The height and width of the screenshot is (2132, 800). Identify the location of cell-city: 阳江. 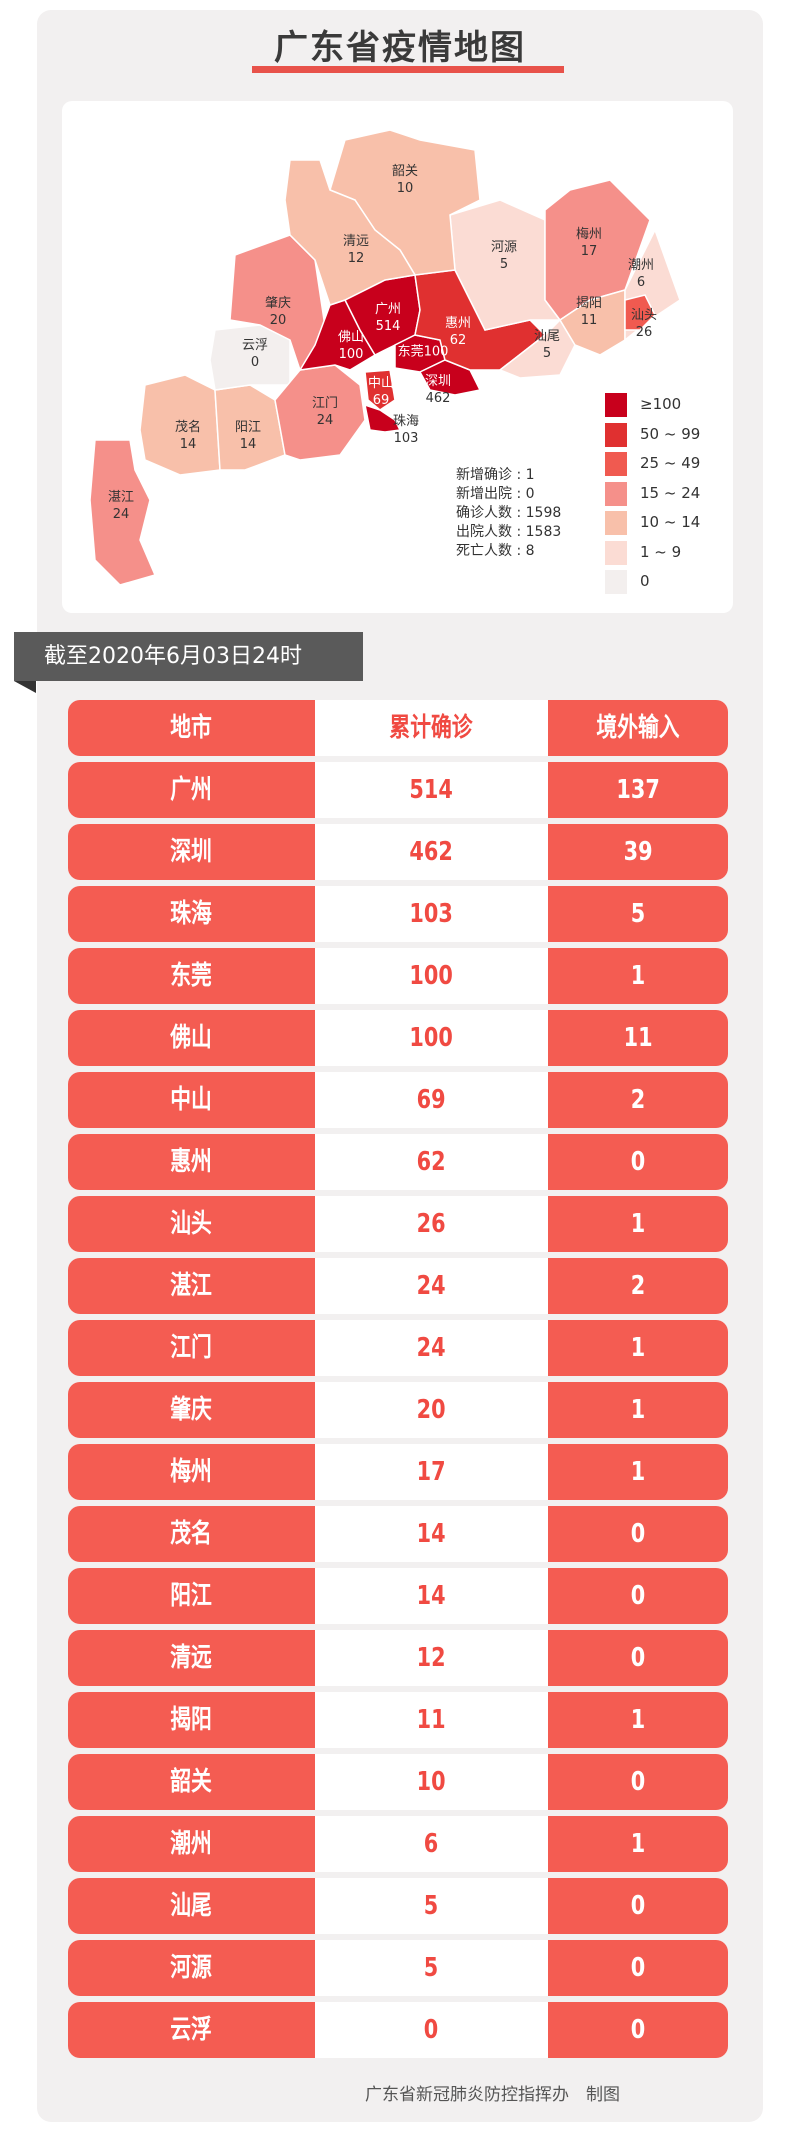
(191, 1596).